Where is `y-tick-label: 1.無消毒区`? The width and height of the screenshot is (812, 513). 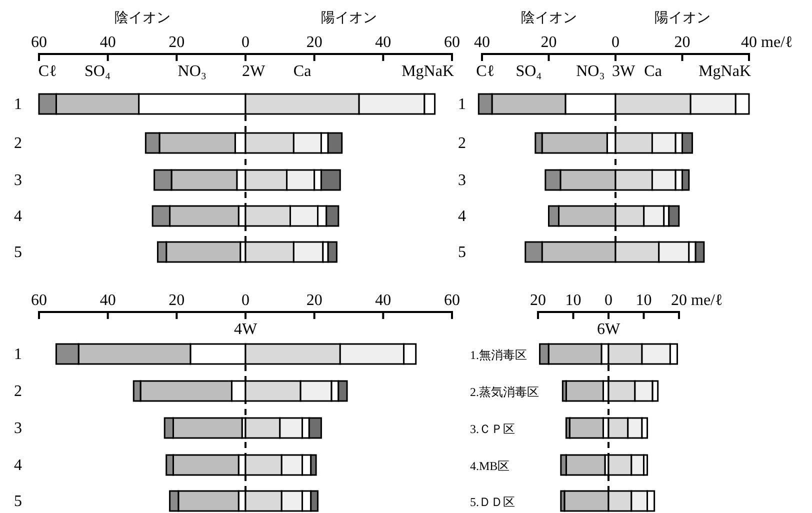 y-tick-label: 1.無消毒区 is located at coordinates (498, 355).